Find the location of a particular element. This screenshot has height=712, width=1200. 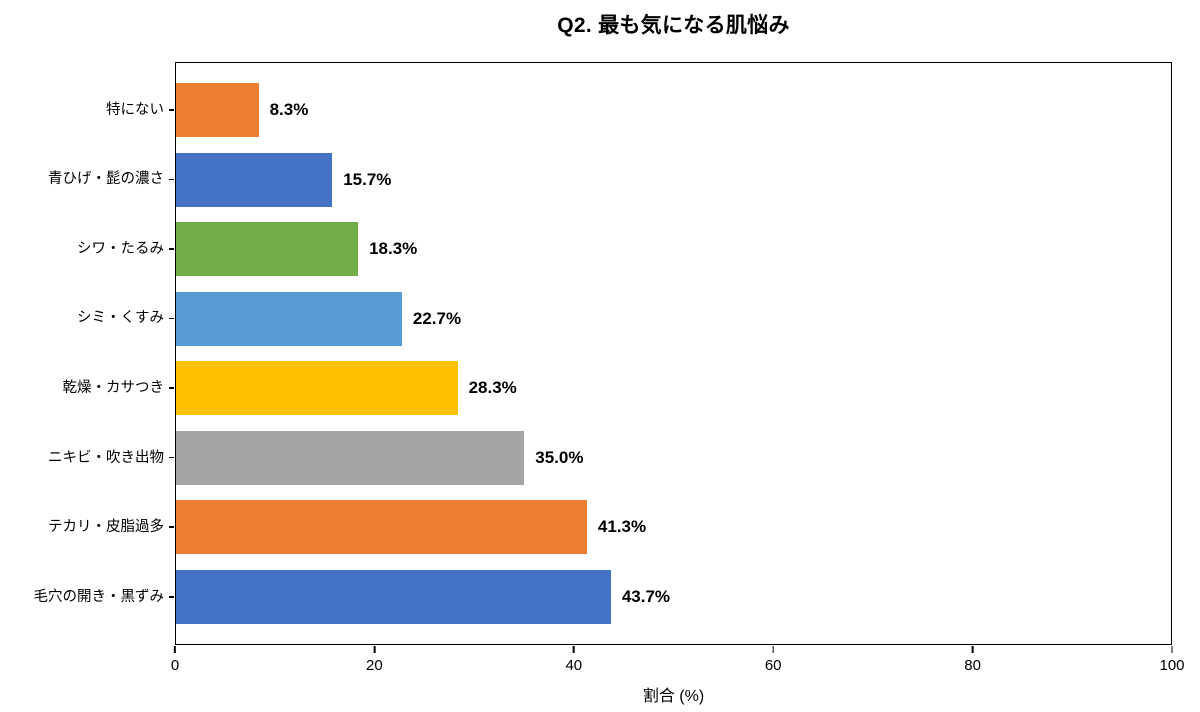

bar-row: テカリ・皮脂過多 41.3% is located at coordinates (609, 527).